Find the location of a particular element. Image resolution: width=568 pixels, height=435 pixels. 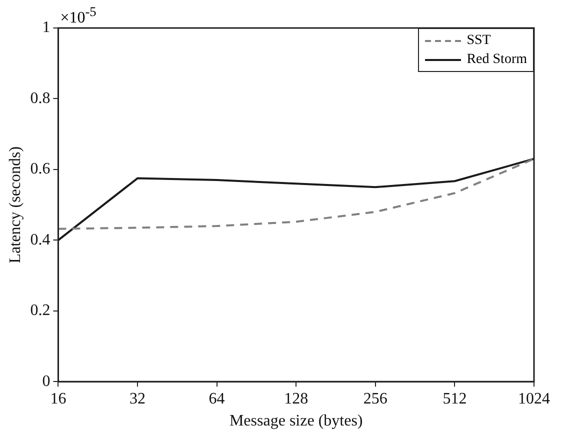

x-tick-label: 512 is located at coordinates (454, 399).